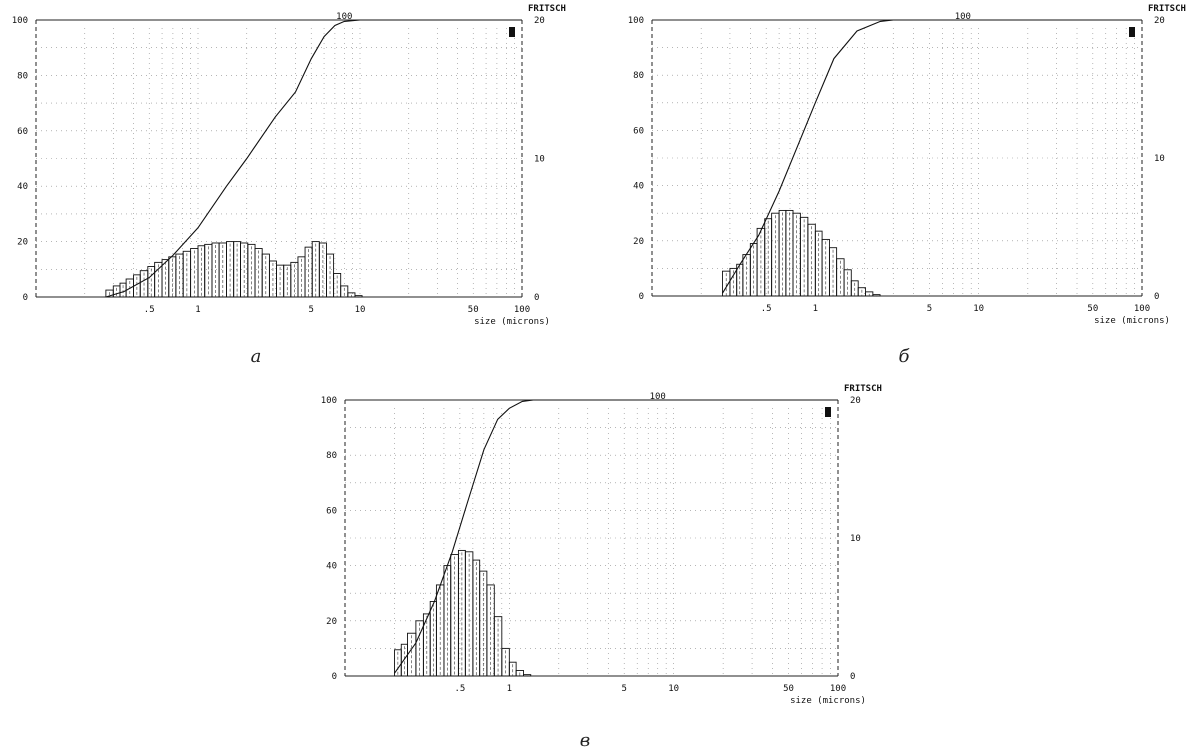 This screenshot has width=1198, height=752. I want to click on panel-caption: в, so click(585, 740).